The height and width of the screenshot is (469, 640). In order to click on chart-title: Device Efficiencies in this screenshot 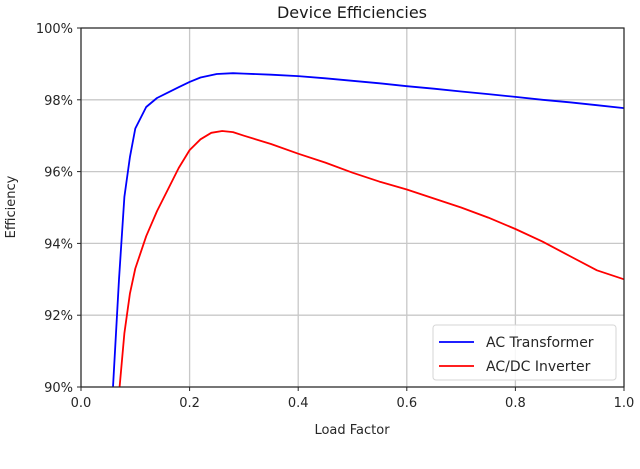, I will do `click(352, 12)`.